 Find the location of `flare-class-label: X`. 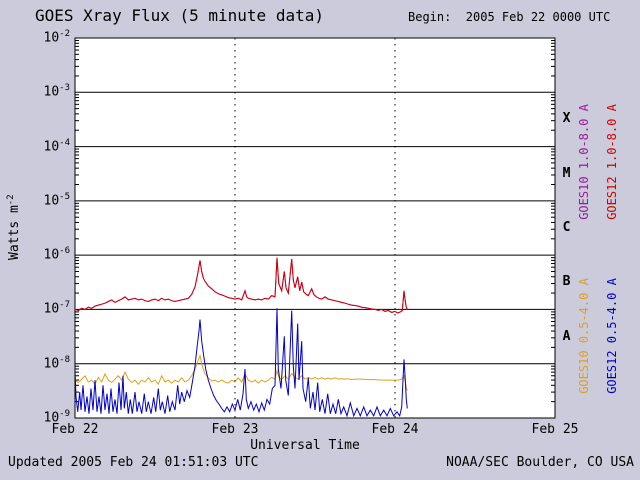

flare-class-label: X is located at coordinates (566, 119).